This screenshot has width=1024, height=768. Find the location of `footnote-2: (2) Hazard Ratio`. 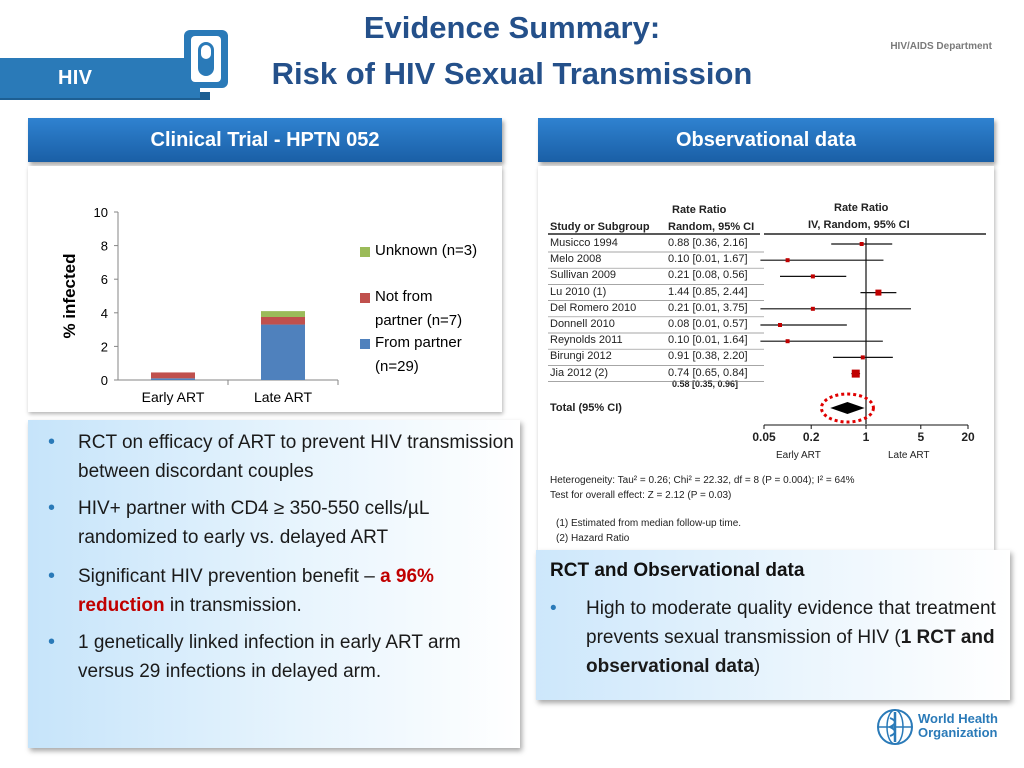

footnote-2: (2) Hazard Ratio is located at coordinates (593, 538).